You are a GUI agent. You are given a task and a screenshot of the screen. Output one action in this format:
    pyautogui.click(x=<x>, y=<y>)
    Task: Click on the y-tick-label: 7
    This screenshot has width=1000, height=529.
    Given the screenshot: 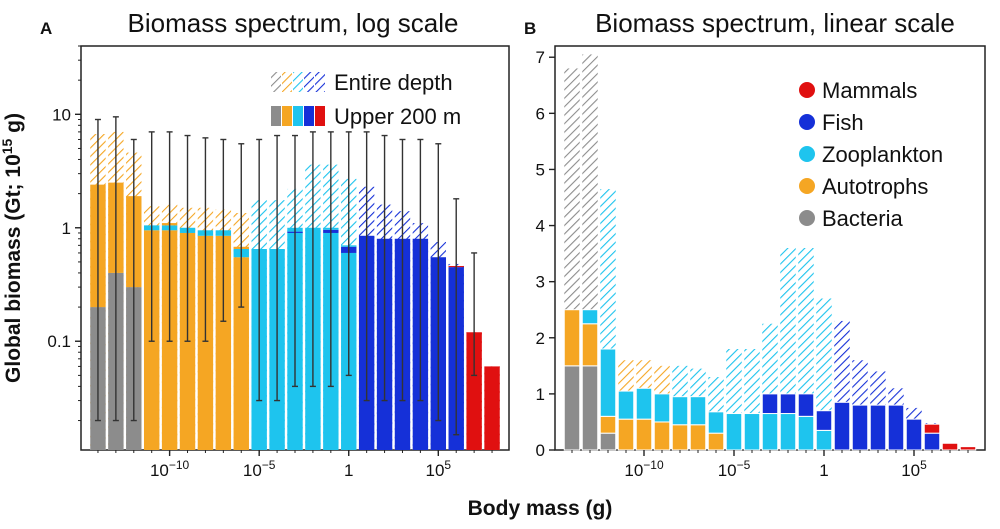 What is the action you would take?
    pyautogui.click(x=540, y=57)
    